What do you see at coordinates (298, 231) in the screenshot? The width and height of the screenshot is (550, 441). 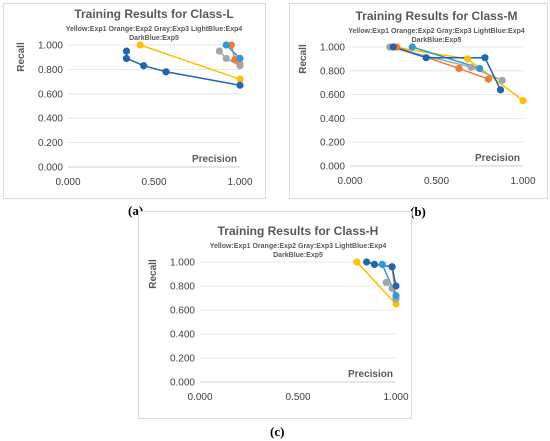 I see `chart-title: Training Results for Class-H` at bounding box center [298, 231].